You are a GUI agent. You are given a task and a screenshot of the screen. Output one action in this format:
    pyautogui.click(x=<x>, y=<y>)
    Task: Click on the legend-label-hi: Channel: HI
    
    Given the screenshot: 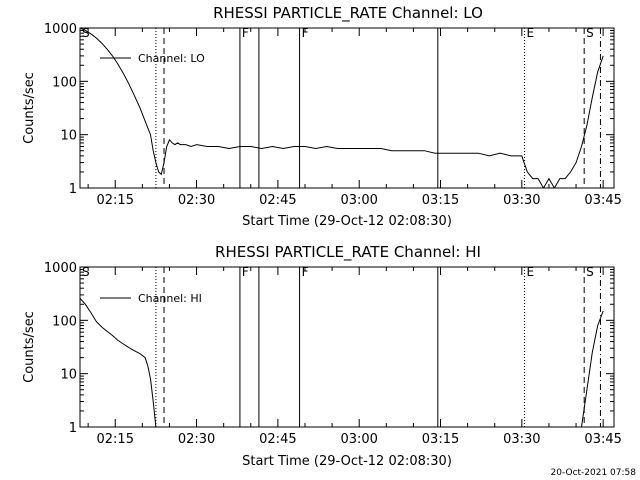 What is the action you would take?
    pyautogui.click(x=170, y=298)
    